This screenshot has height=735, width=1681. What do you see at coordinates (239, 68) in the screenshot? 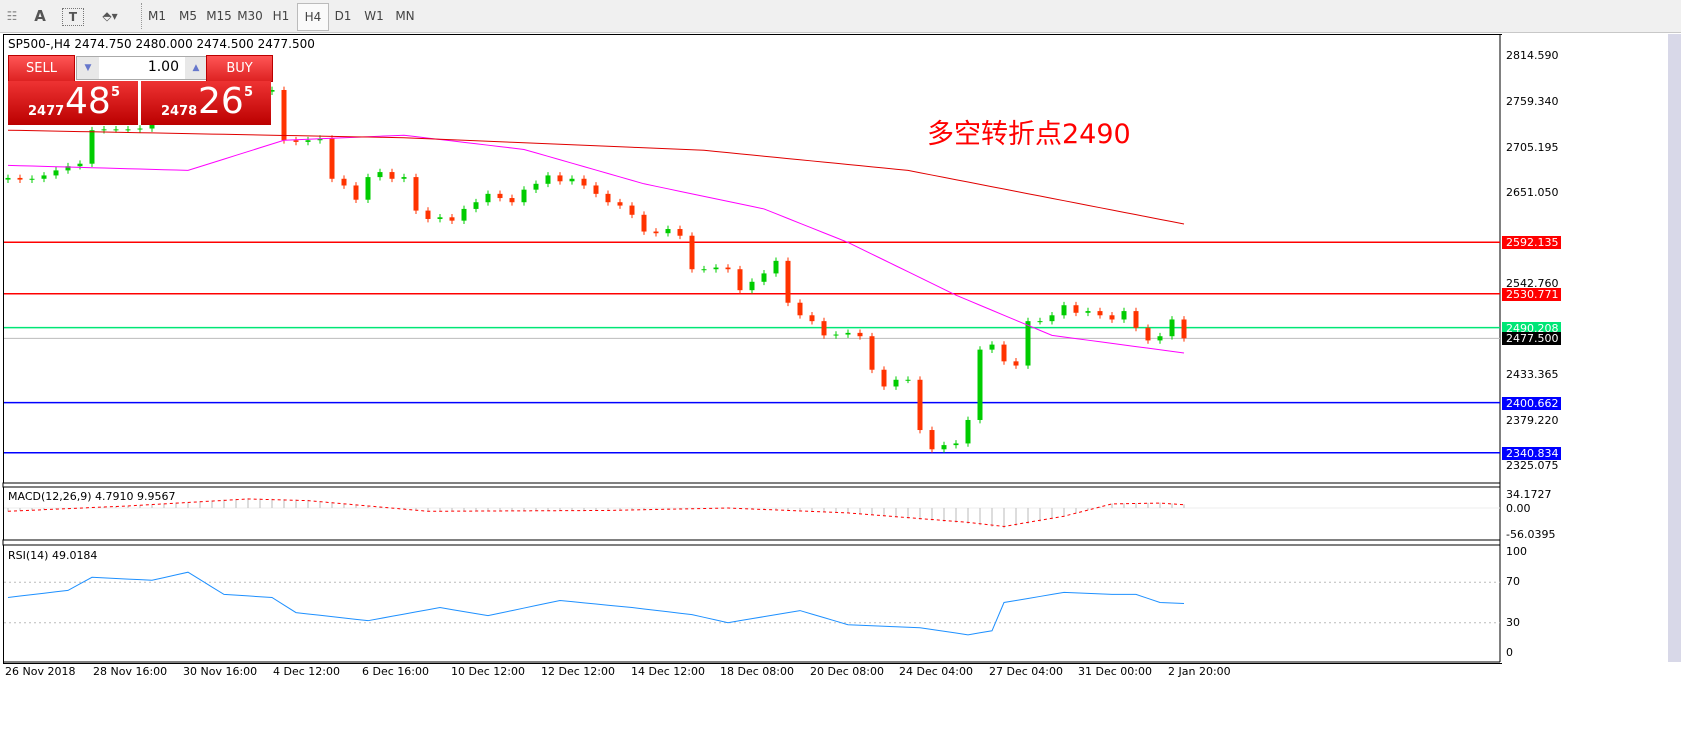
I see `buy-button: BUY` at bounding box center [239, 68].